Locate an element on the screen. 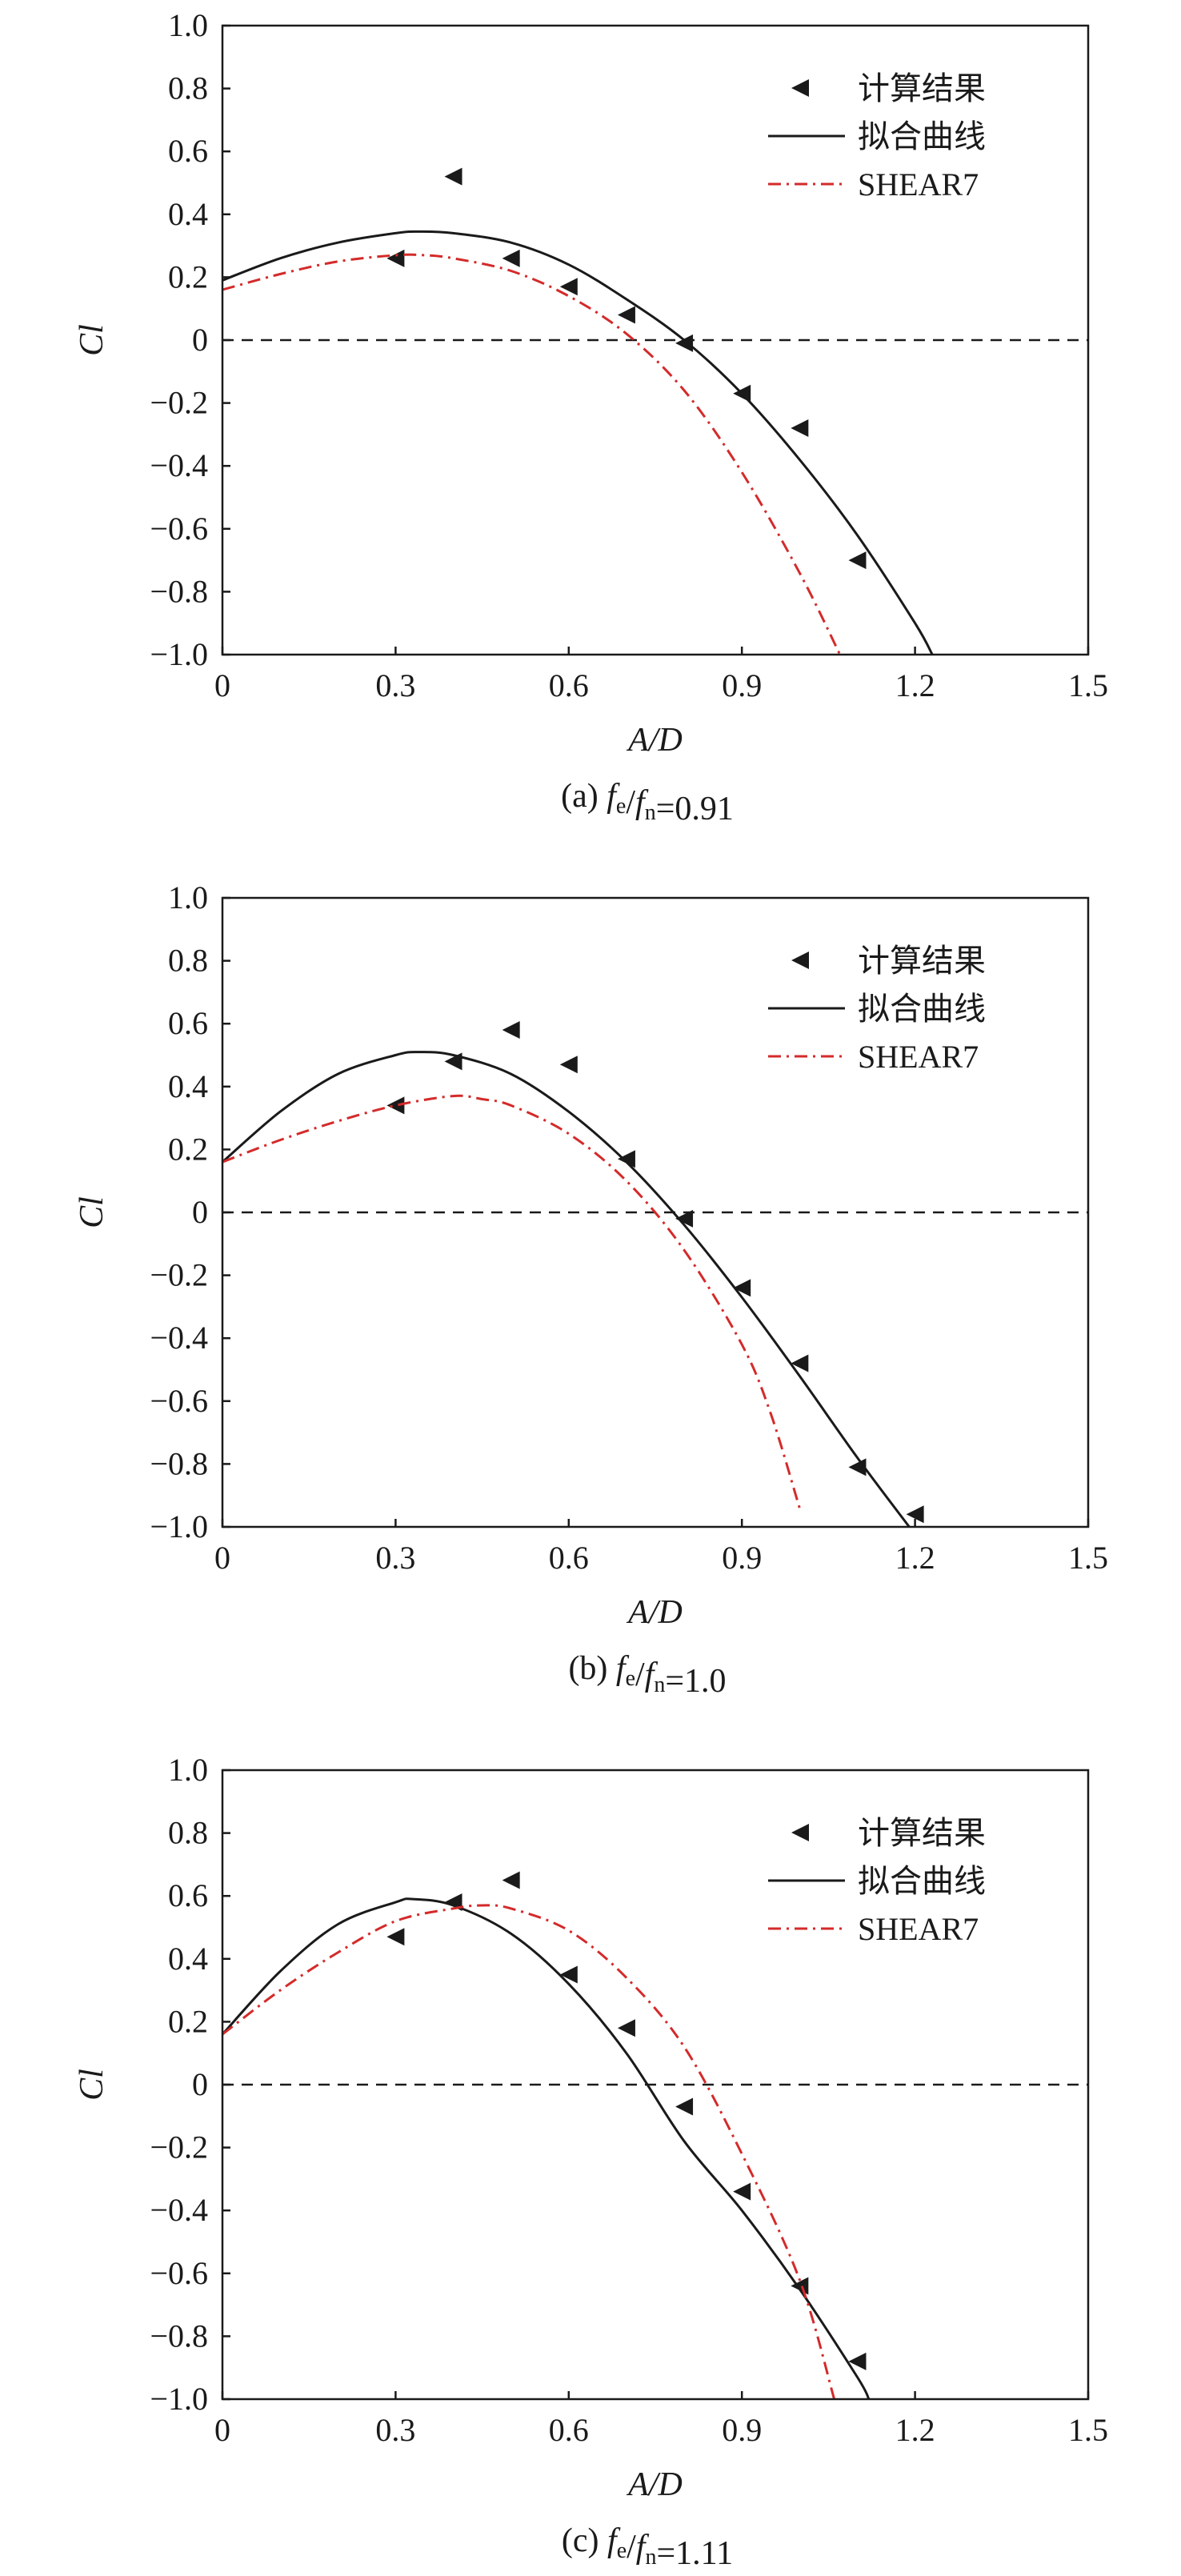 This screenshot has height=2576, width=1181. panel-caption: (c) fe/fn=1.11 is located at coordinates (647, 2547).